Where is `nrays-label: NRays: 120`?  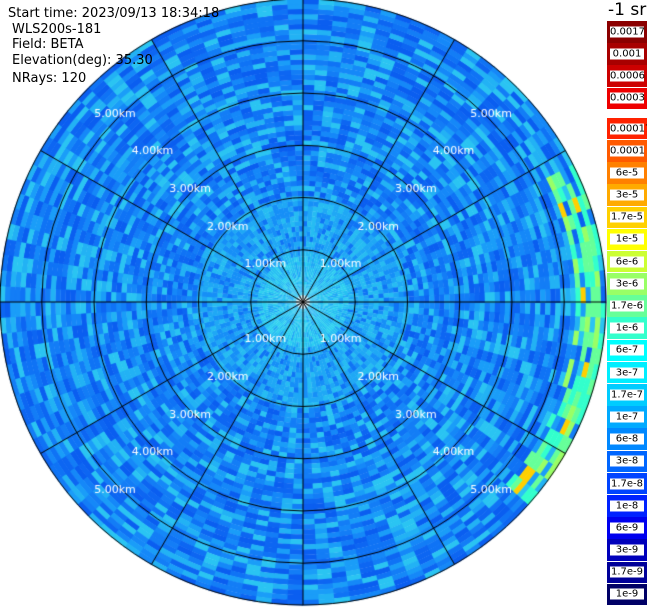
nrays-label: NRays: 120 is located at coordinates (49, 78).